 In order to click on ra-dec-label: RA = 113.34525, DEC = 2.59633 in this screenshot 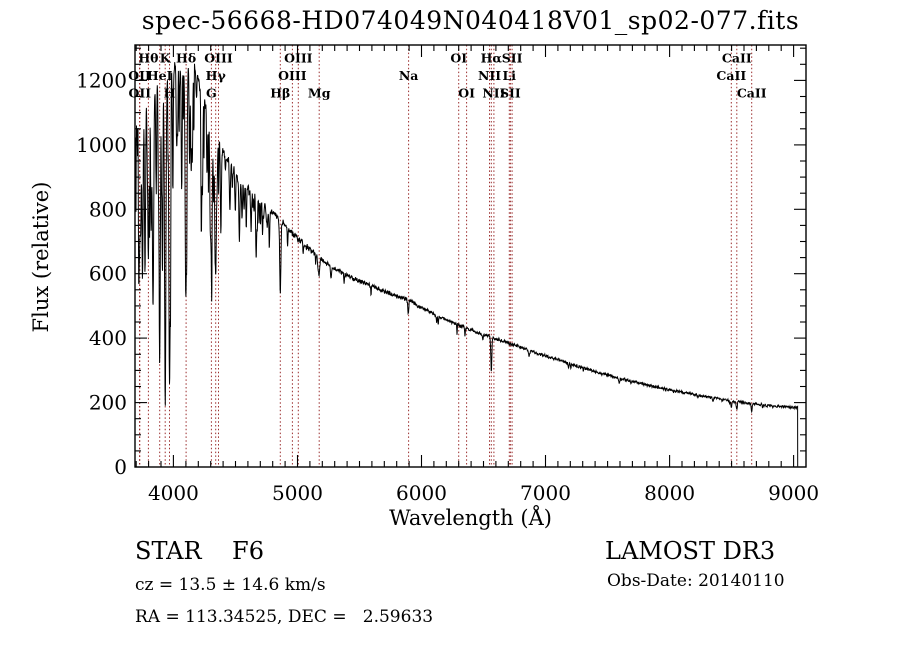, I will do `click(284, 617)`.